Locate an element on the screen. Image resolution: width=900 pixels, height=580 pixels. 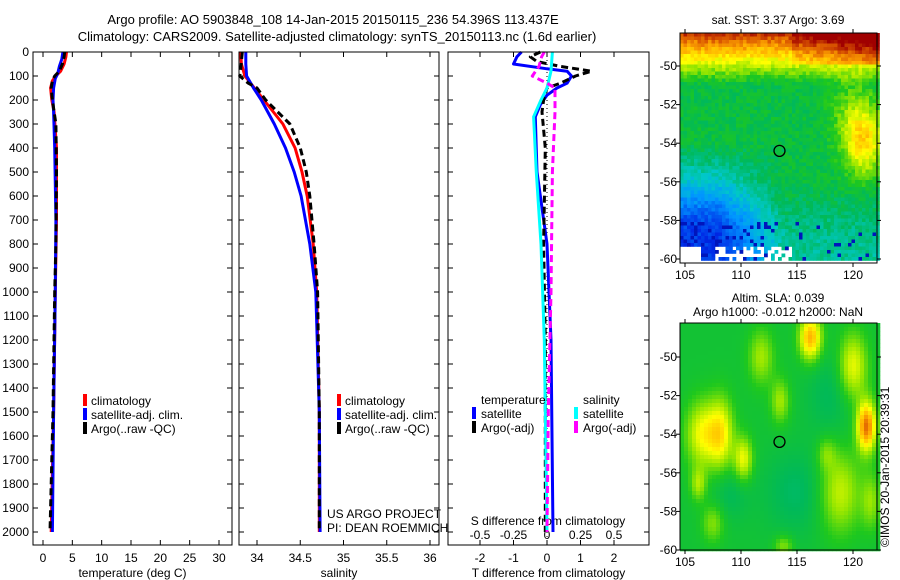
x-axis-label: T difference from climatology is located at coordinates (549, 573).